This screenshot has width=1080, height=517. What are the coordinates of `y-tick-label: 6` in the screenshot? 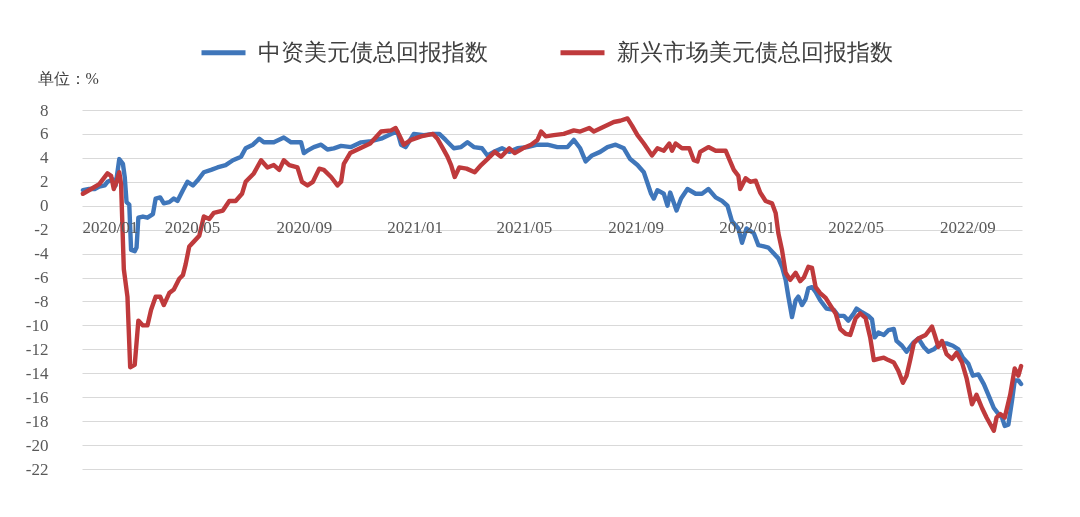 It's located at (44, 134).